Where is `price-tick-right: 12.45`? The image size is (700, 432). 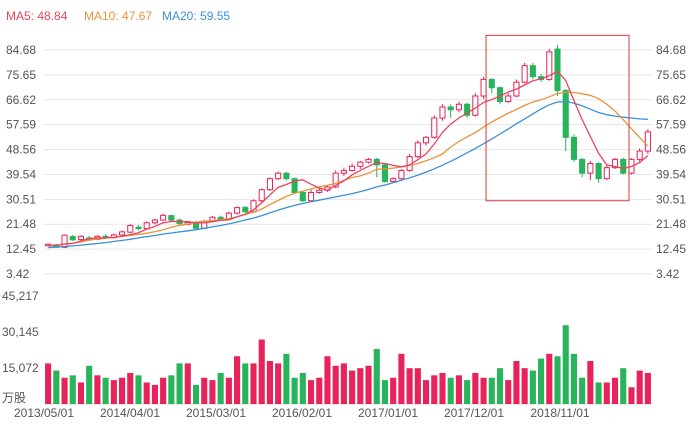 price-tick-right: 12.45 is located at coordinates (671, 249).